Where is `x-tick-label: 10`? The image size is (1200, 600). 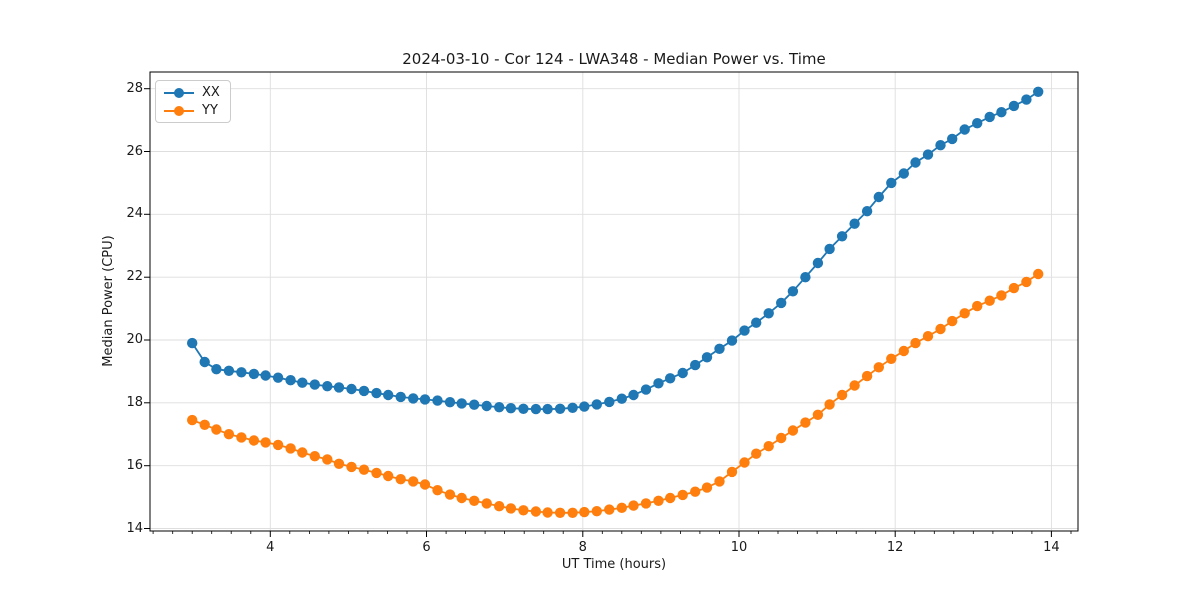 x-tick-label: 10 is located at coordinates (739, 547).